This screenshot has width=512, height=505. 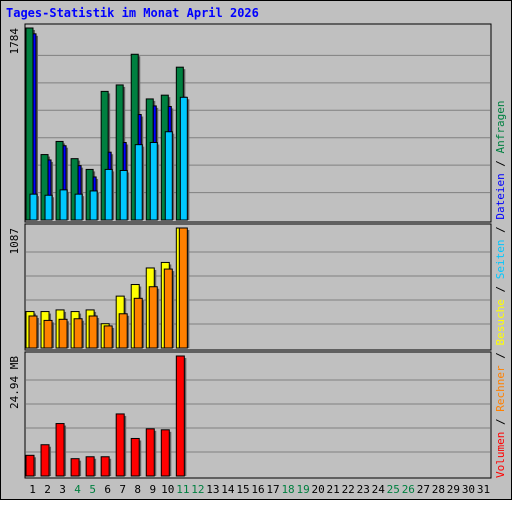 What do you see at coordinates (302, 489) in the screenshot?
I see `x-tick-label: 19` at bounding box center [302, 489].